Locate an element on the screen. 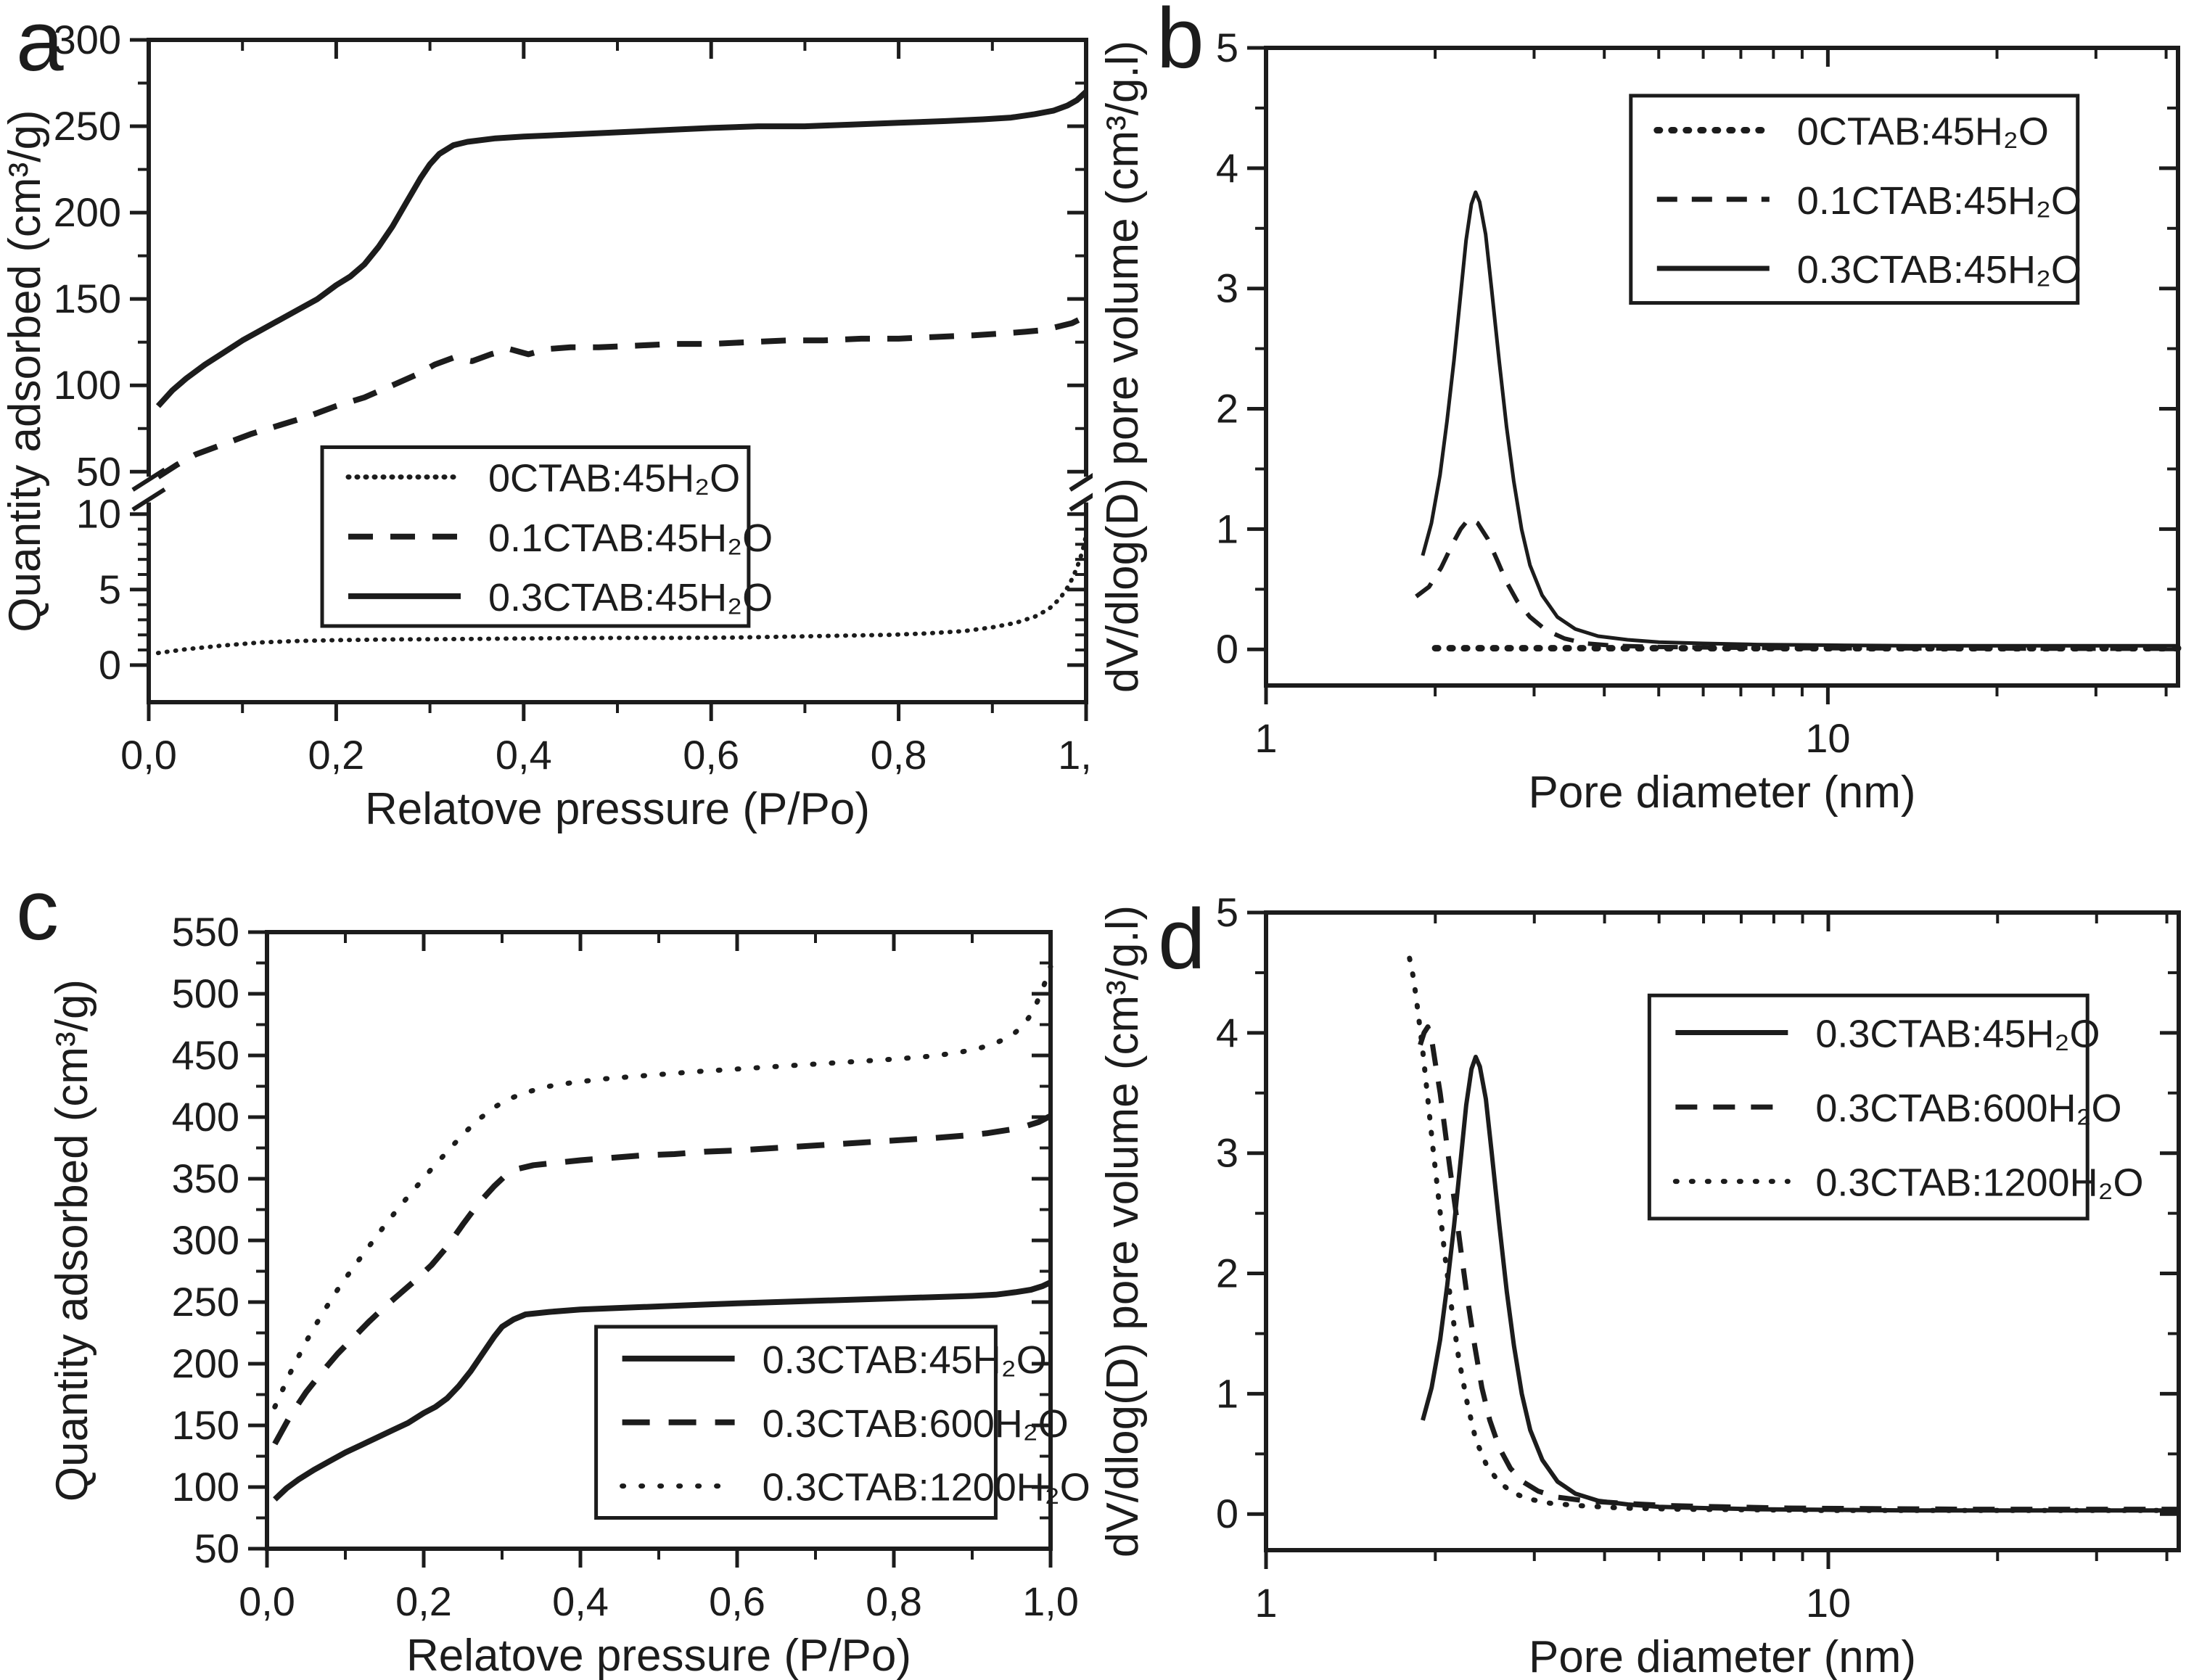  svg-text: 450 is located at coordinates (206, 1055).